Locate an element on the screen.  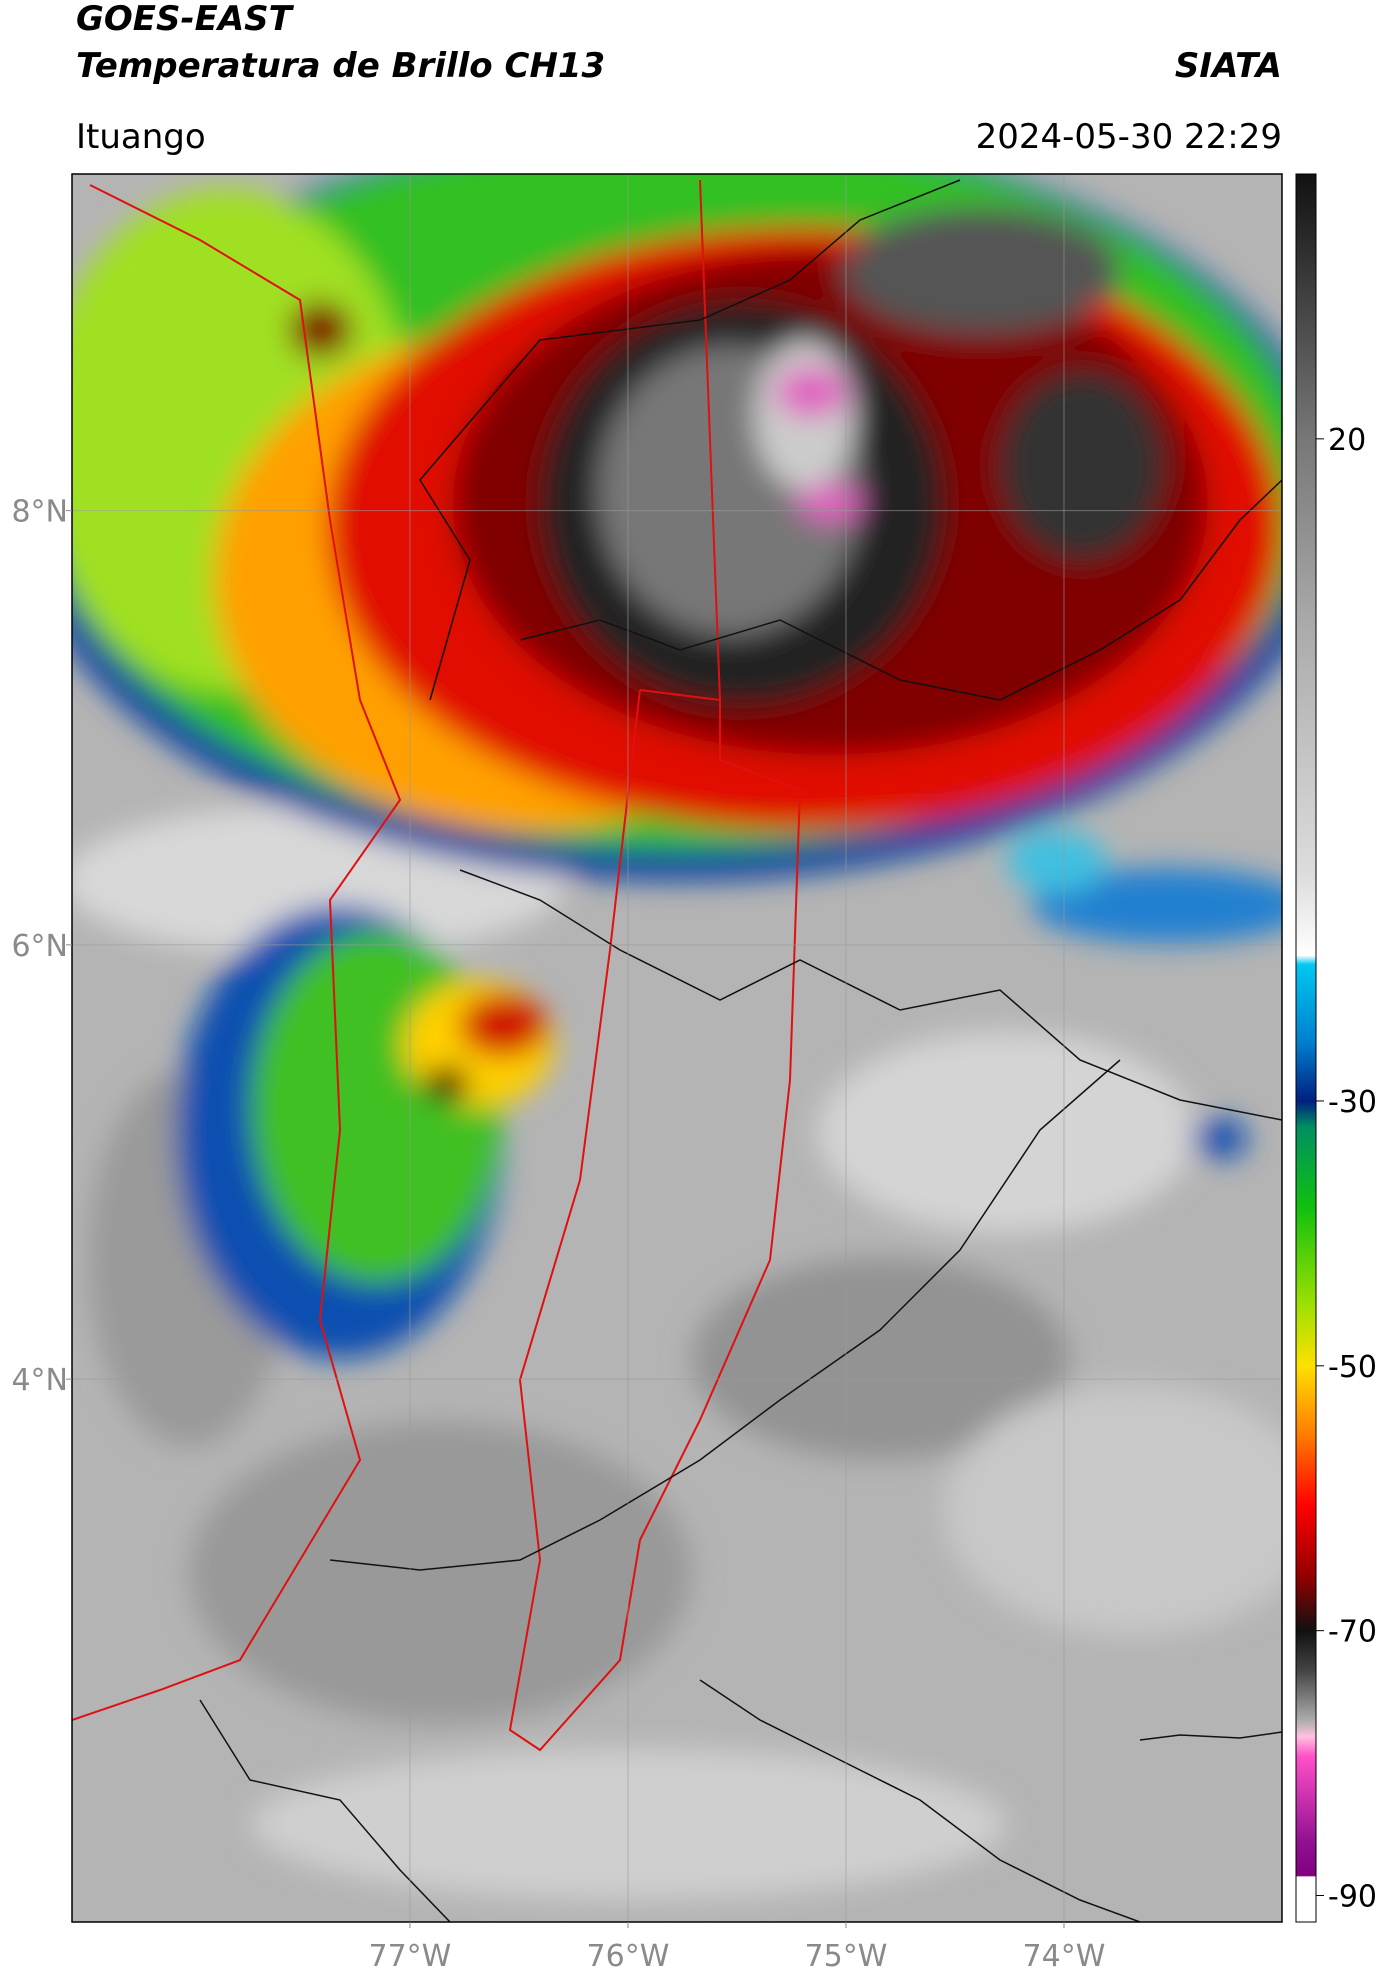
y-tick-label: 4°N is located at coordinates (39, 1380).